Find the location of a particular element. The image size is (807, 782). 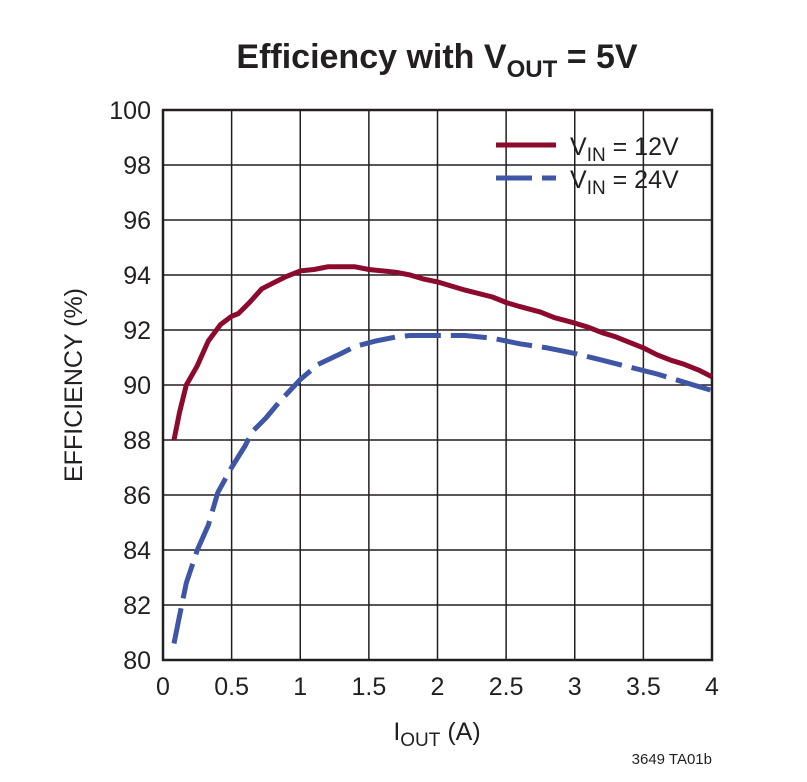

figure-code: 3649 TA01b is located at coordinates (672, 759).